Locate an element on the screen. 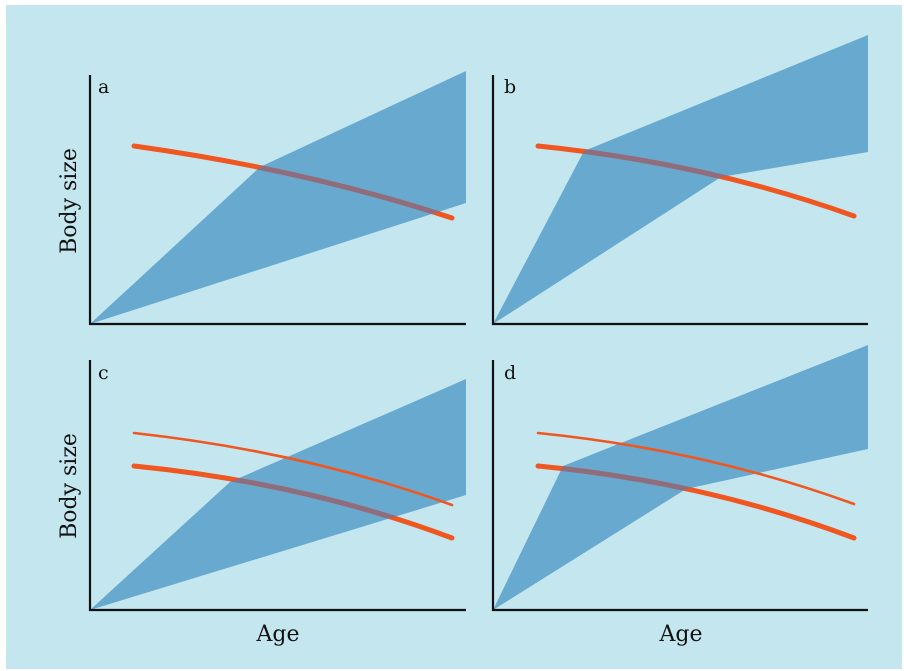  panel-b-letter: b is located at coordinates (510, 87).